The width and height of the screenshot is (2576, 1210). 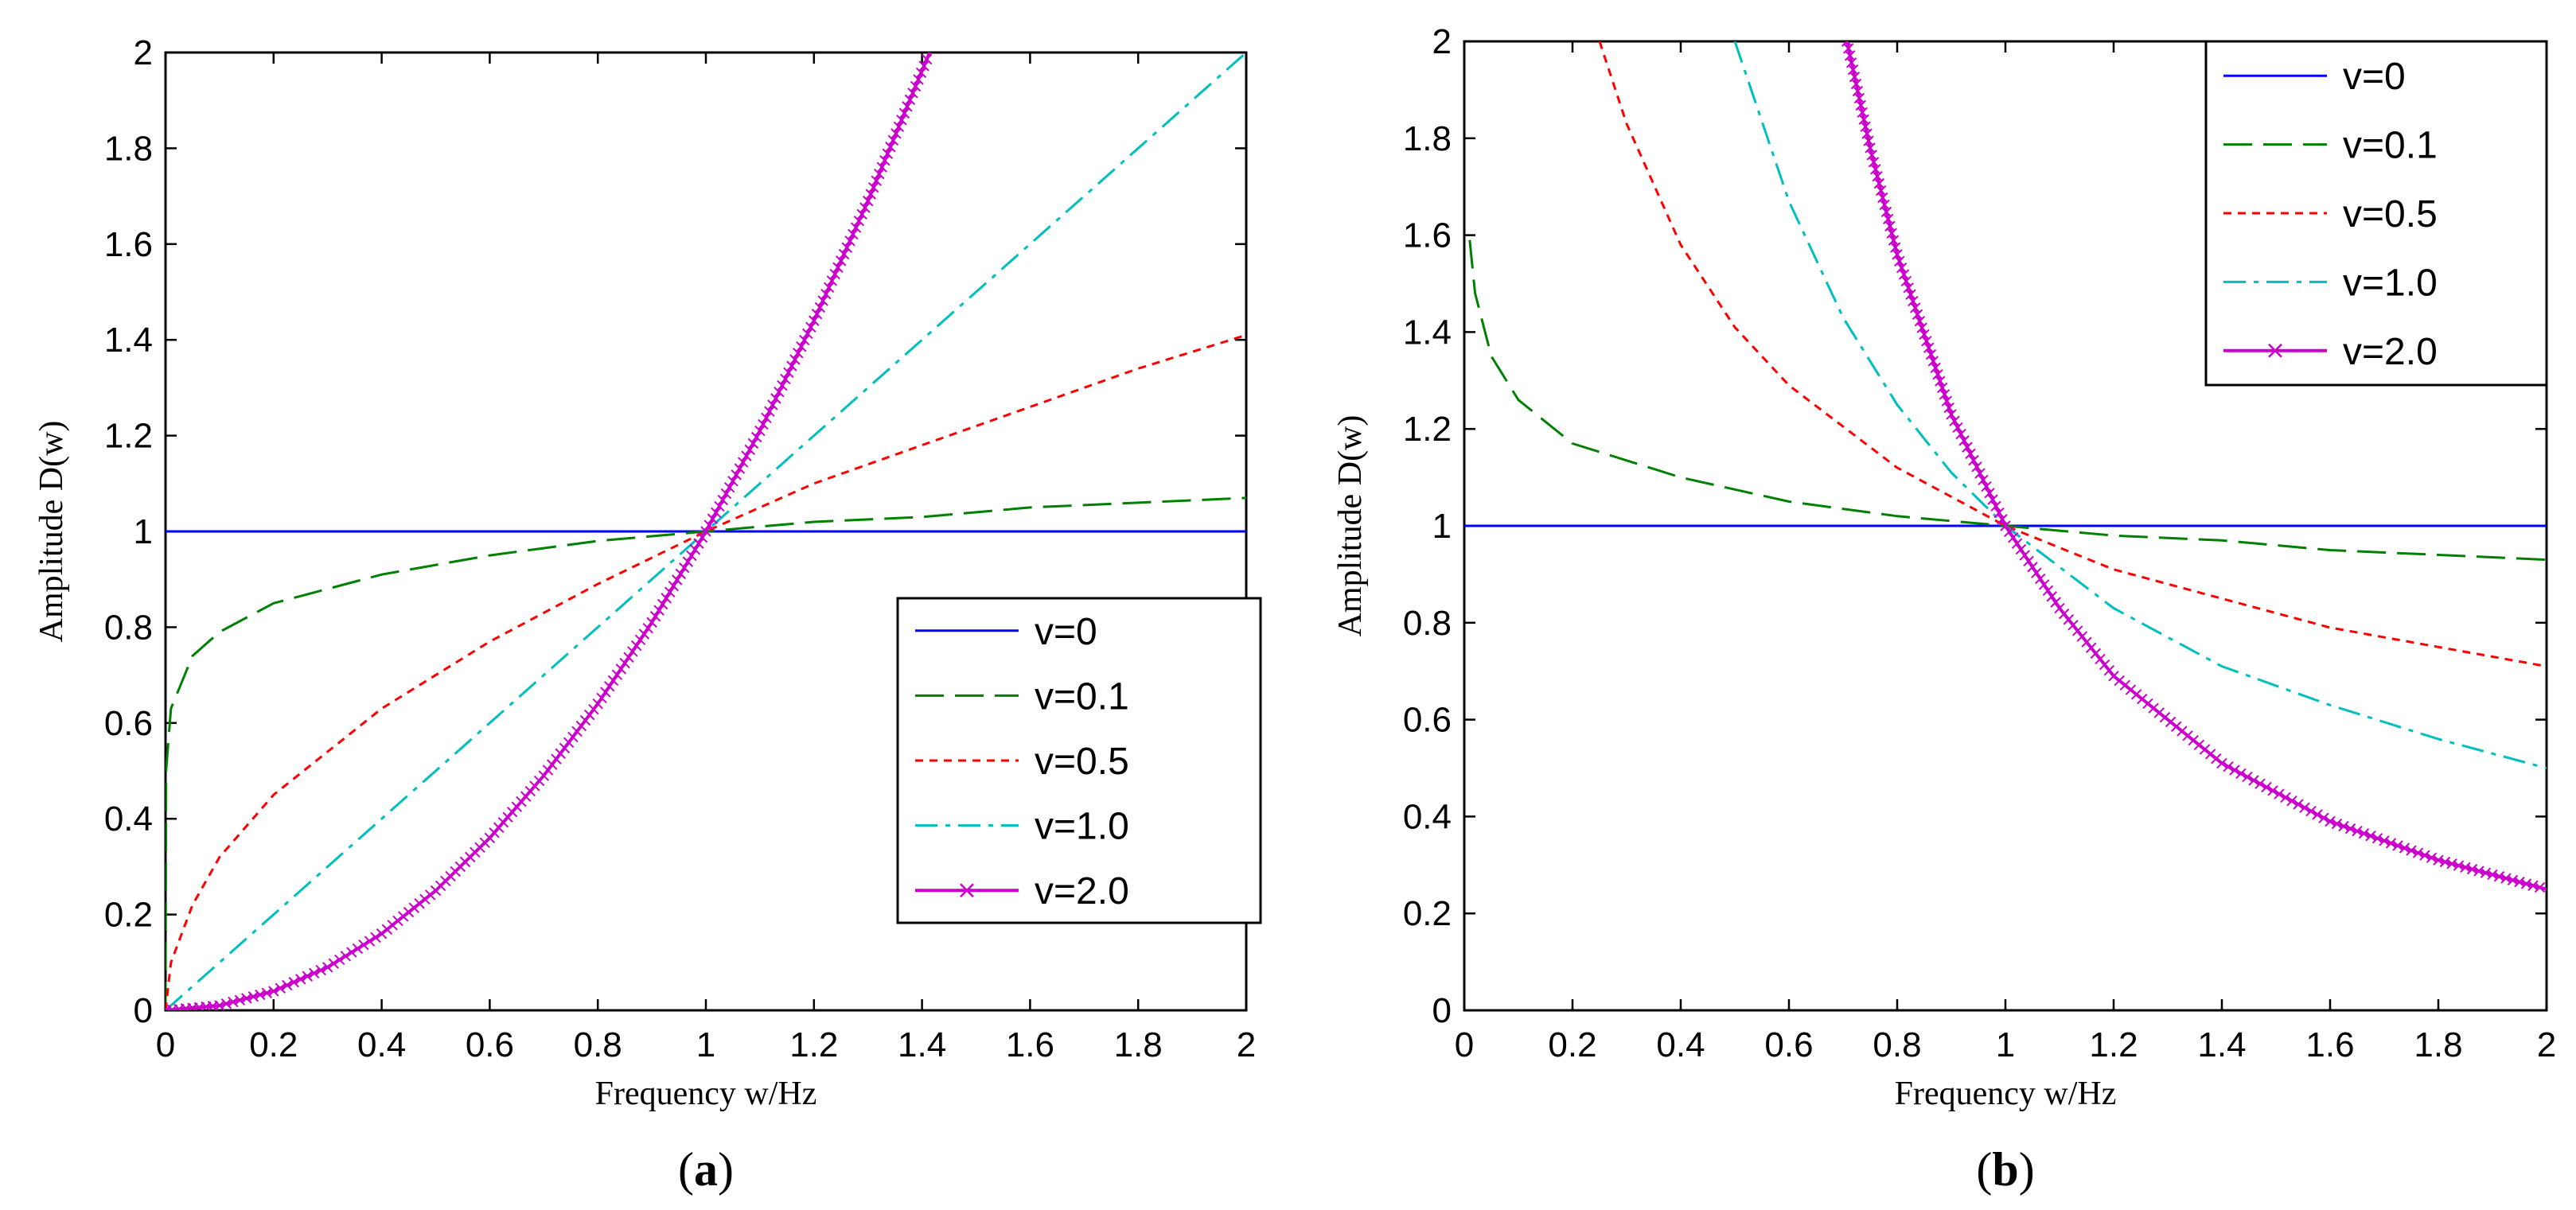 I want to click on y-tick-label: 1.2, so click(x=128, y=436).